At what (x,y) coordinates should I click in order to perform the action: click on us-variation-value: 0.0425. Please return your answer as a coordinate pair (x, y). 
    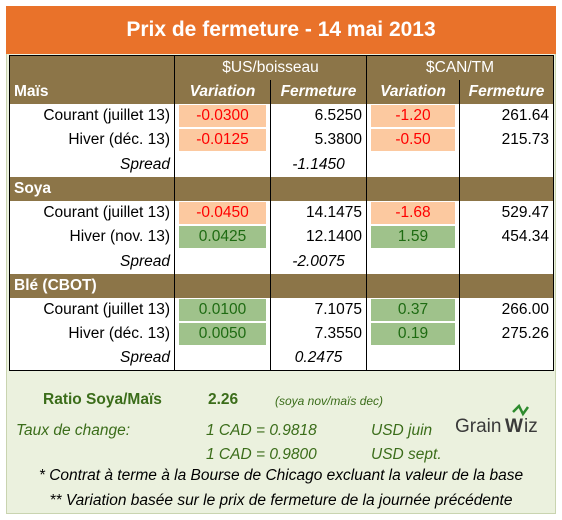
    Looking at the image, I should click on (222, 237).